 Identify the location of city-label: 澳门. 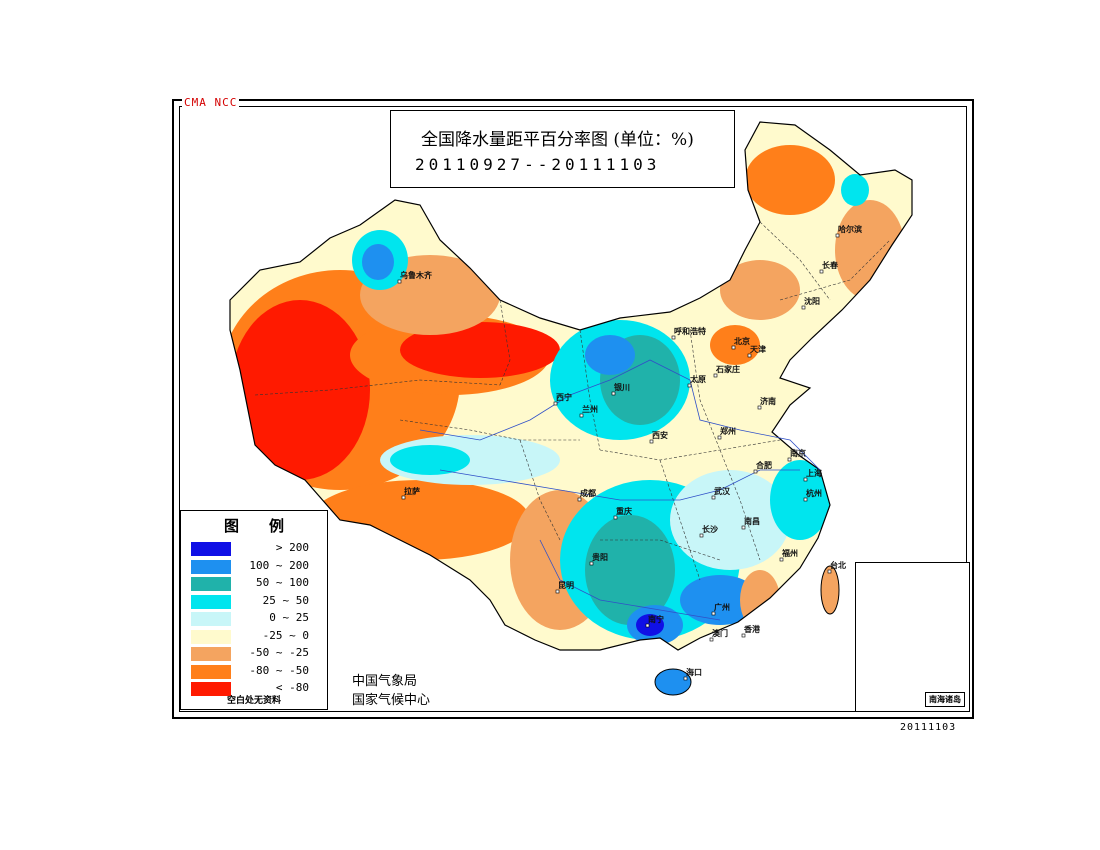
(720, 633).